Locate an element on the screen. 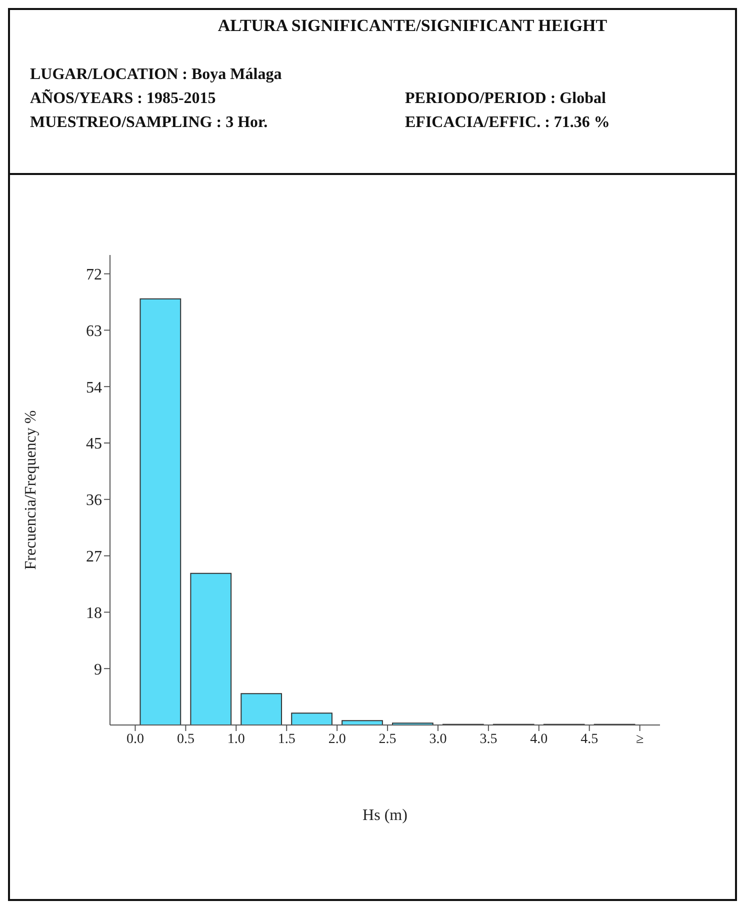  y-tick-label: 36 is located at coordinates (94, 501).